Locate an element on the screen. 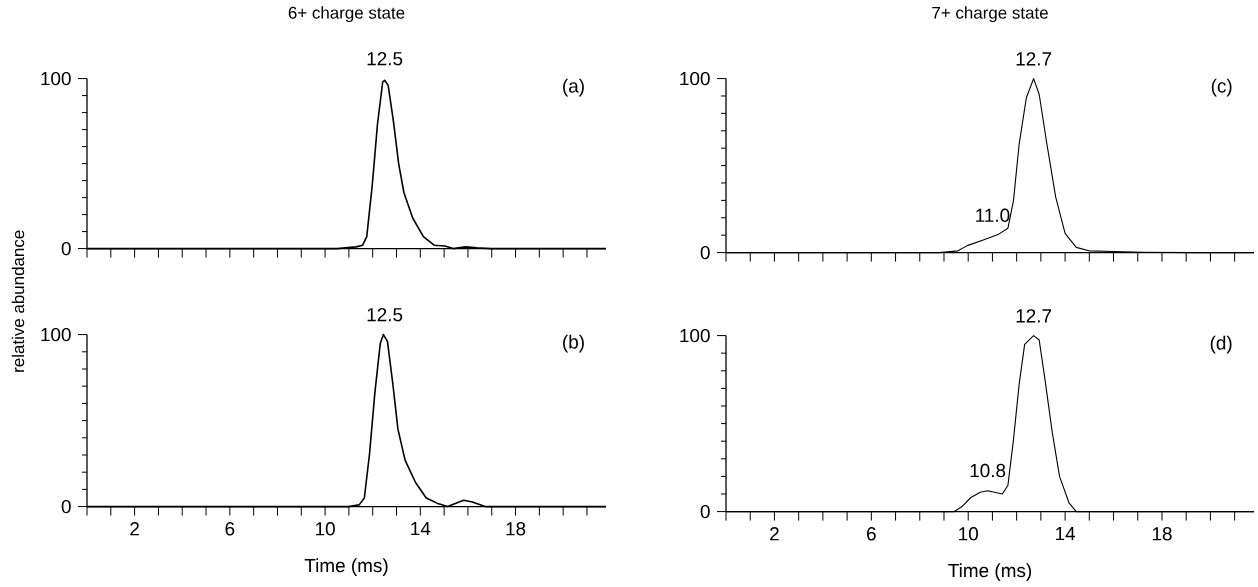 The height and width of the screenshot is (587, 1258). annotation: (a) is located at coordinates (573, 87).